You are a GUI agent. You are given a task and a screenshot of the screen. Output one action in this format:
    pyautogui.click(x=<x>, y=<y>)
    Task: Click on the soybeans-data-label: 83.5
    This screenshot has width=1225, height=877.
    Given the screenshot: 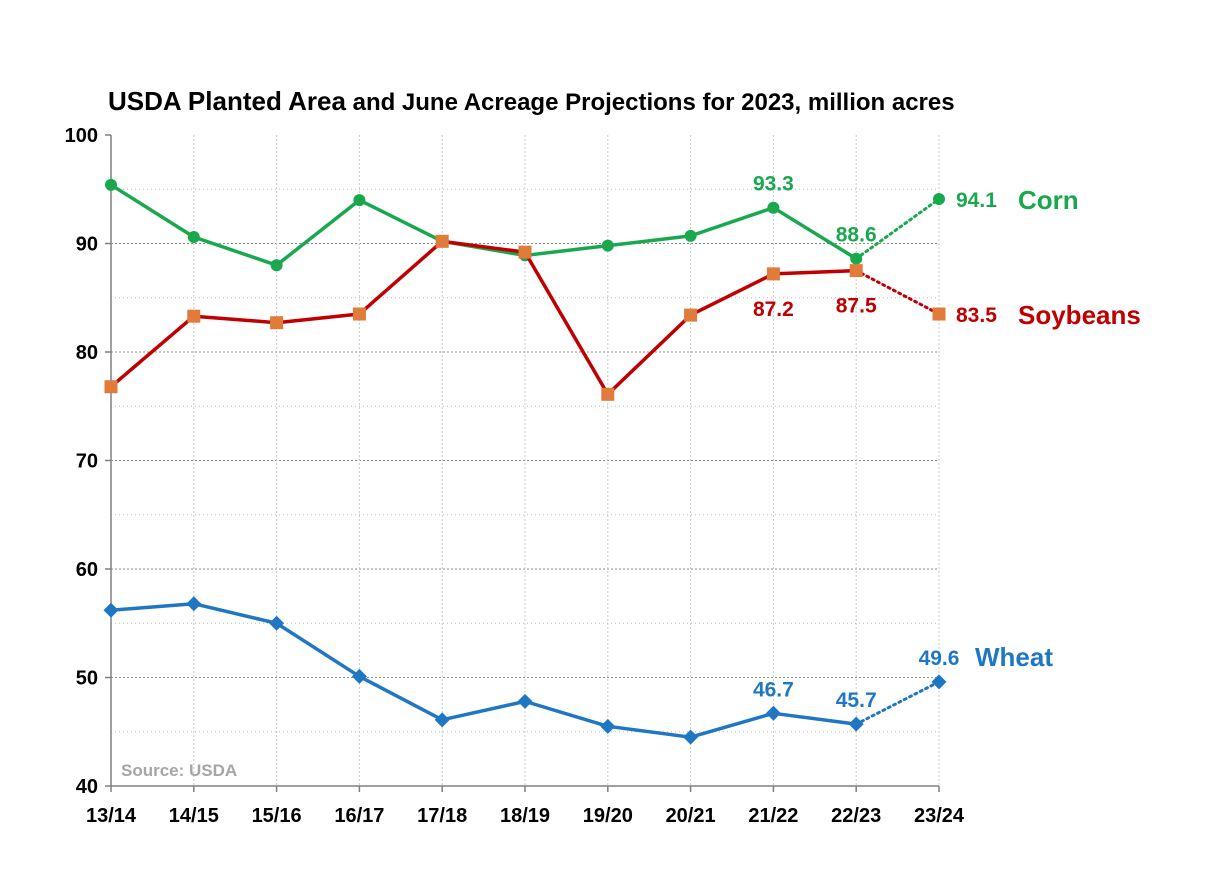 What is the action you would take?
    pyautogui.click(x=976, y=315)
    